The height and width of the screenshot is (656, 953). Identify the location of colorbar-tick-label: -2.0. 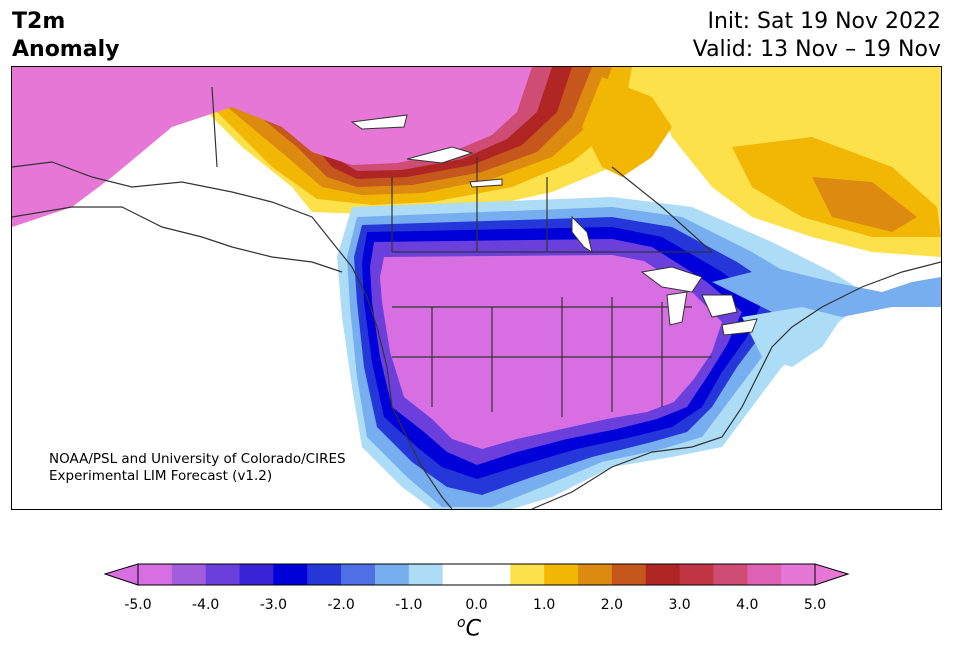
(341, 605).